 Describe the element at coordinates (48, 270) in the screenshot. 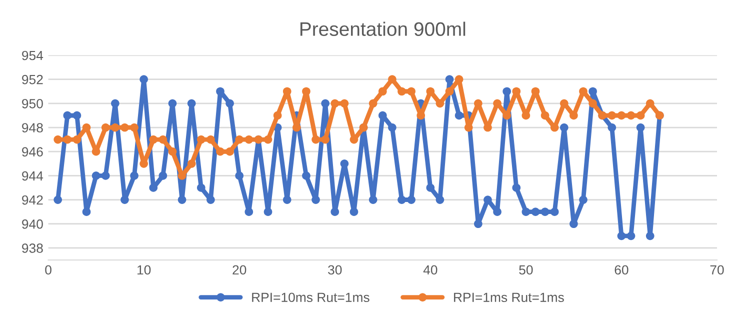

I see `x-tick-label: 0` at that location.